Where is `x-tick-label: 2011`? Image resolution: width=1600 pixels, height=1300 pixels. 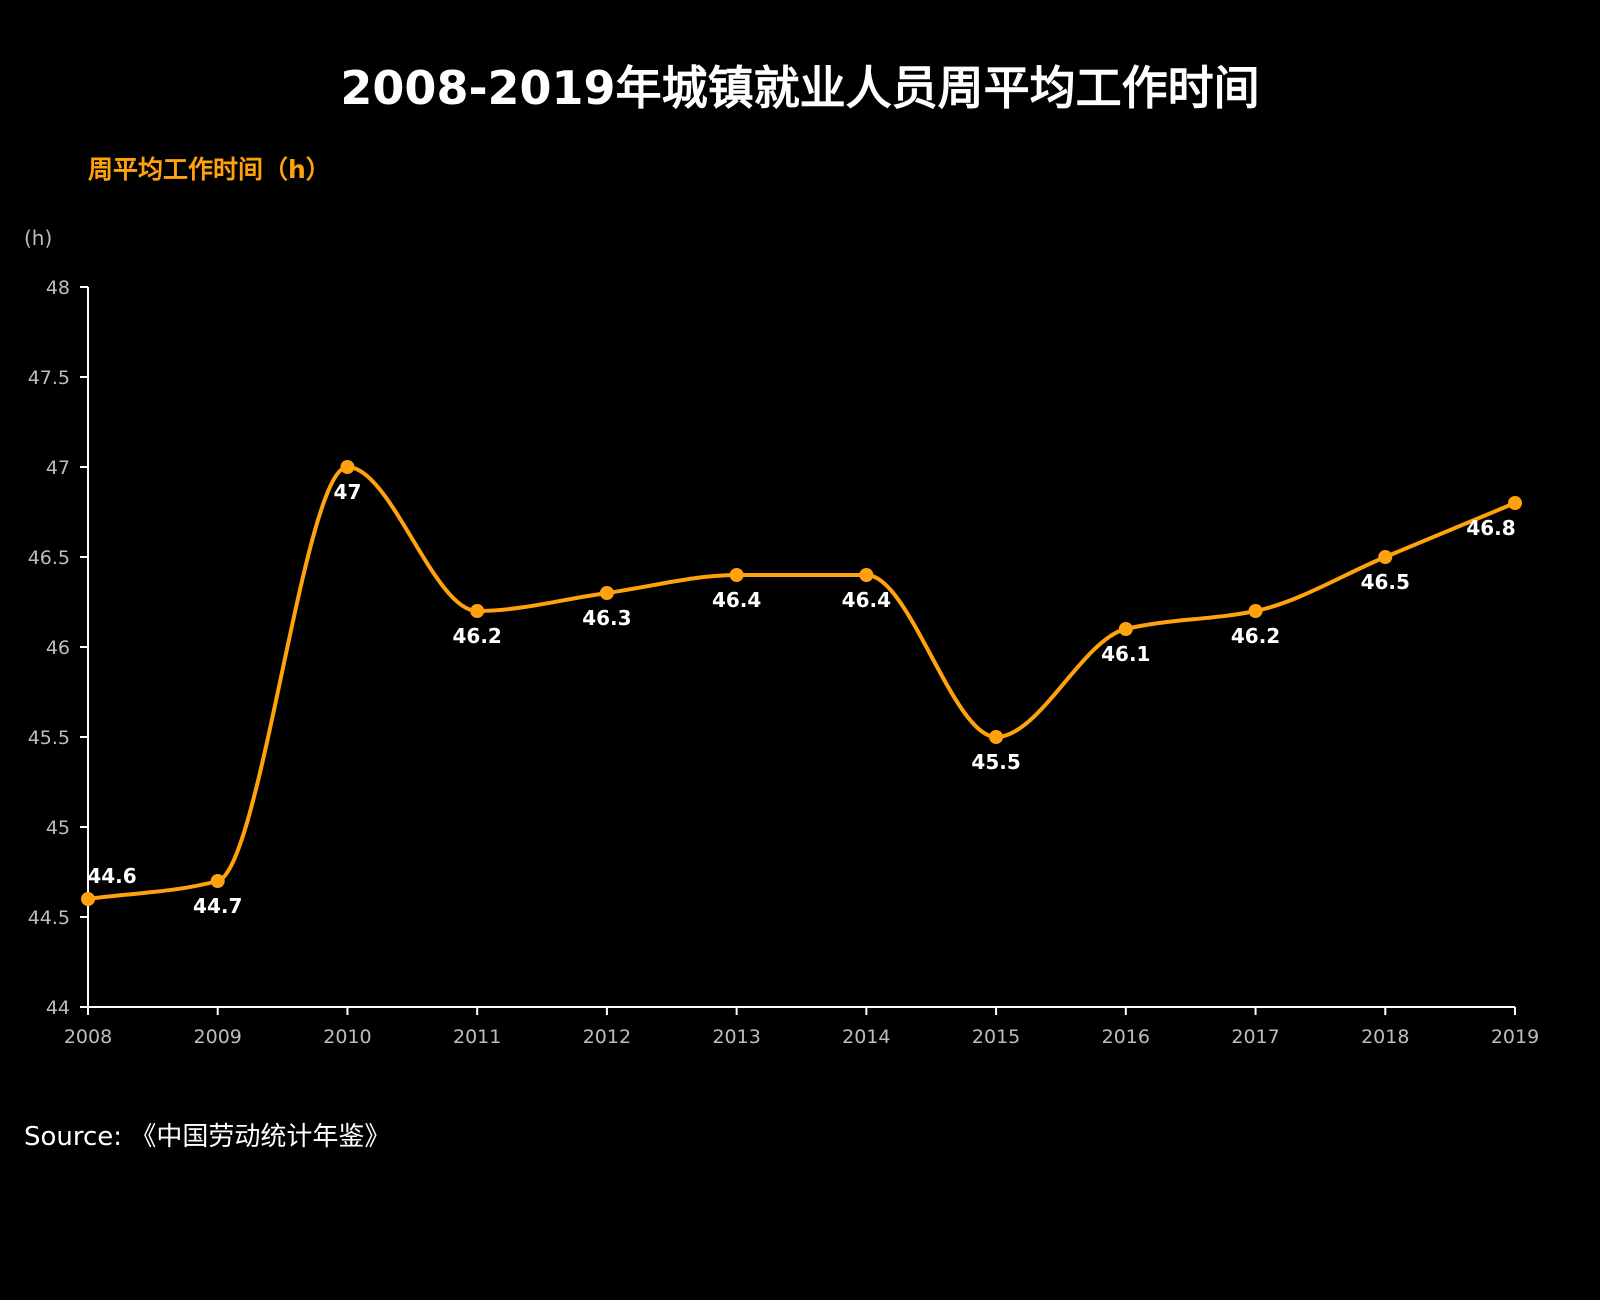
x-tick-label: 2011 is located at coordinates (477, 1037).